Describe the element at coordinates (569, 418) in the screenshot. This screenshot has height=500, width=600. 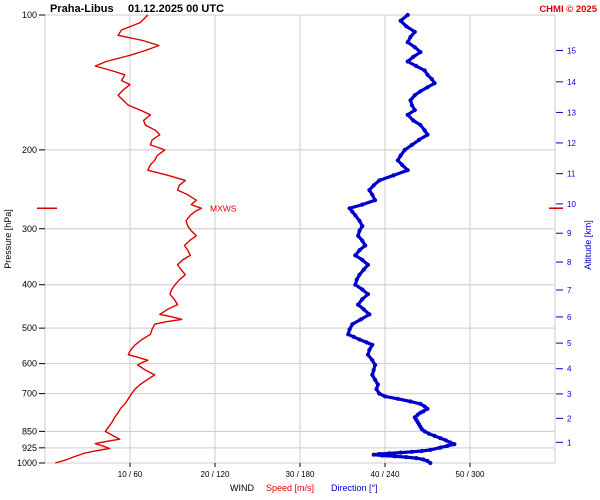
I see `altitude-tick-label: 2` at that location.